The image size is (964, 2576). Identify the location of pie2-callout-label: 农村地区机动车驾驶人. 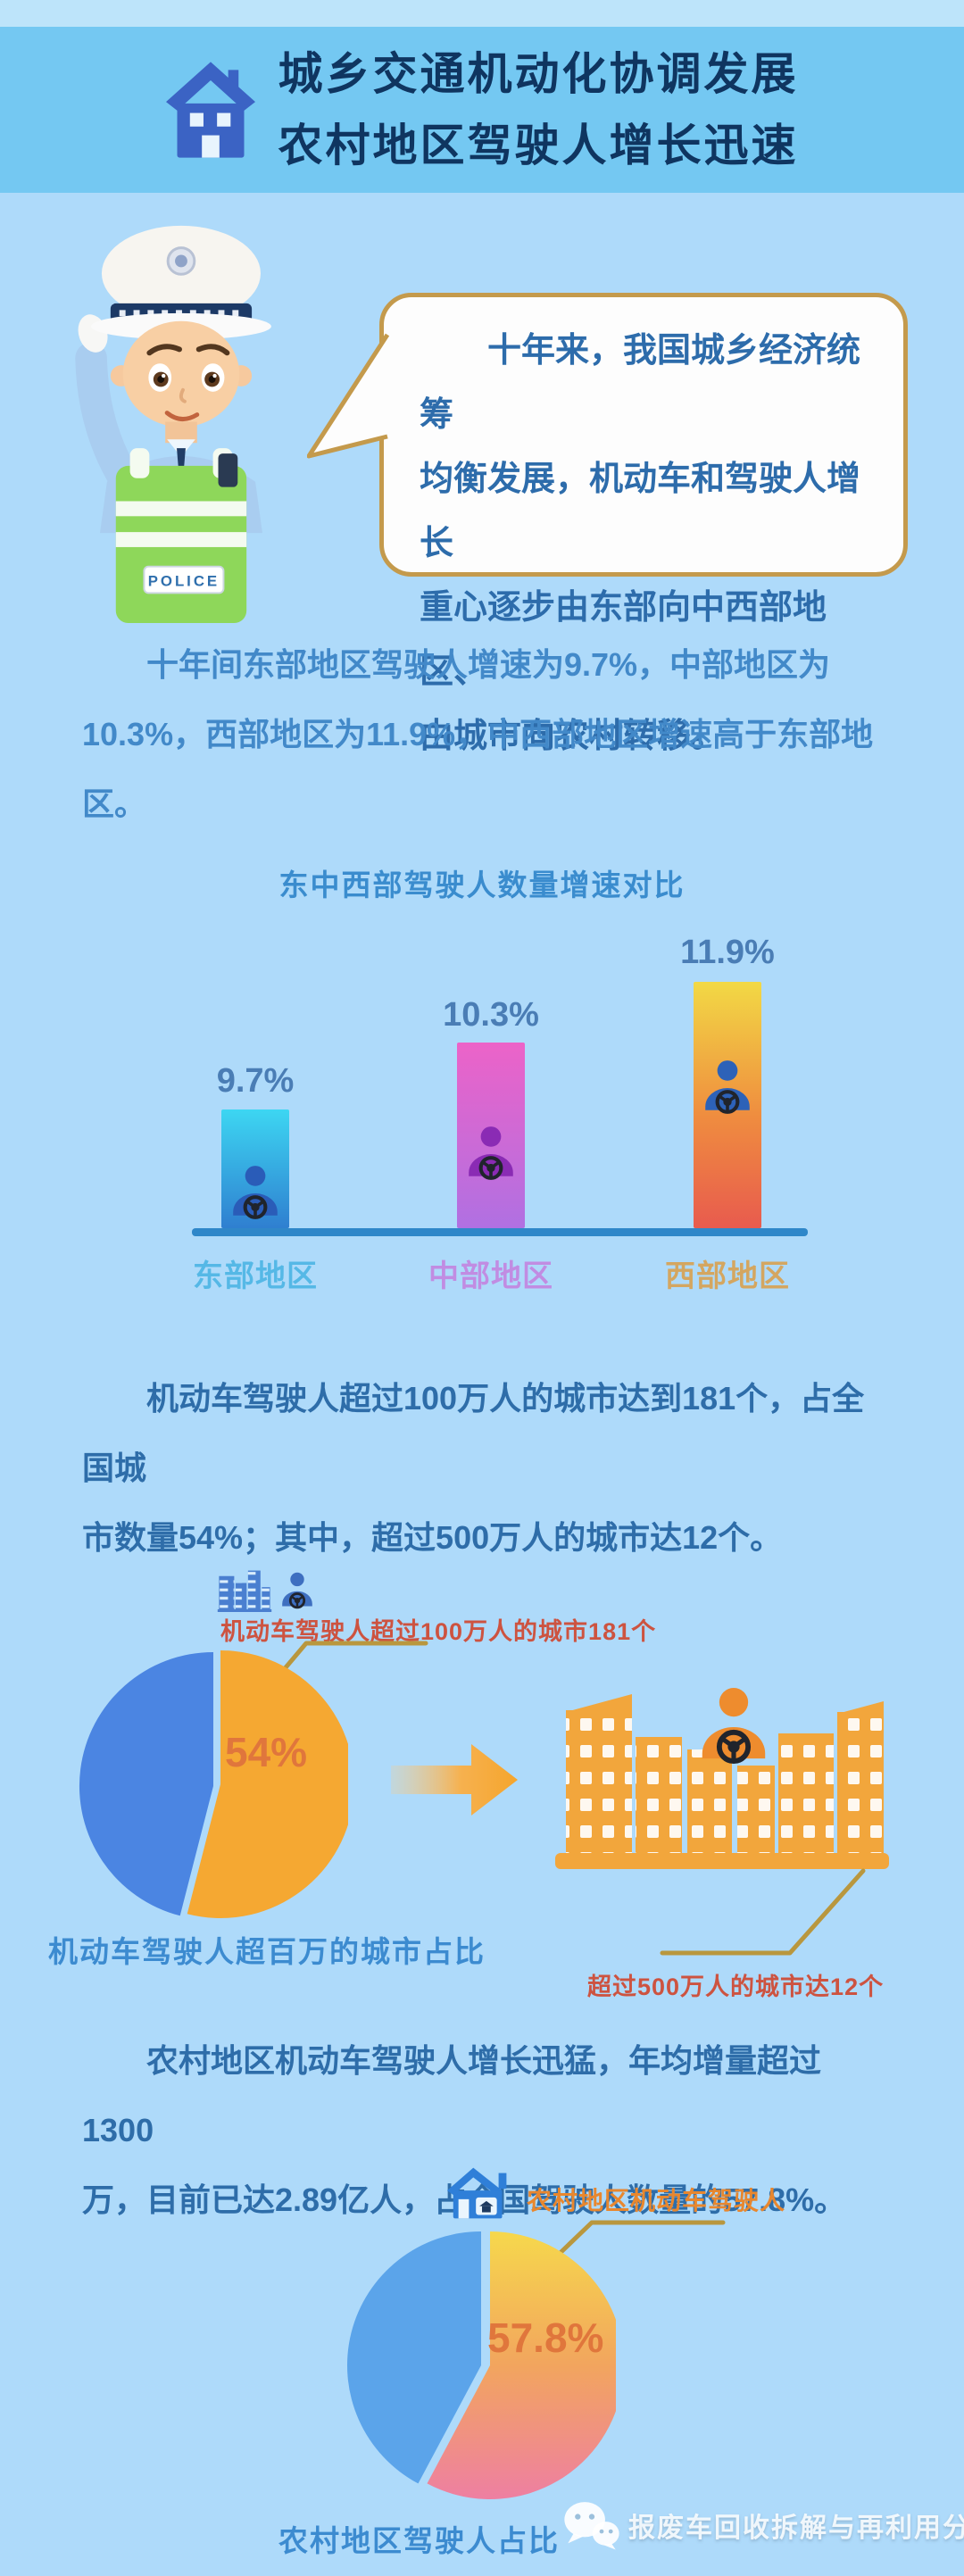
(656, 2201).